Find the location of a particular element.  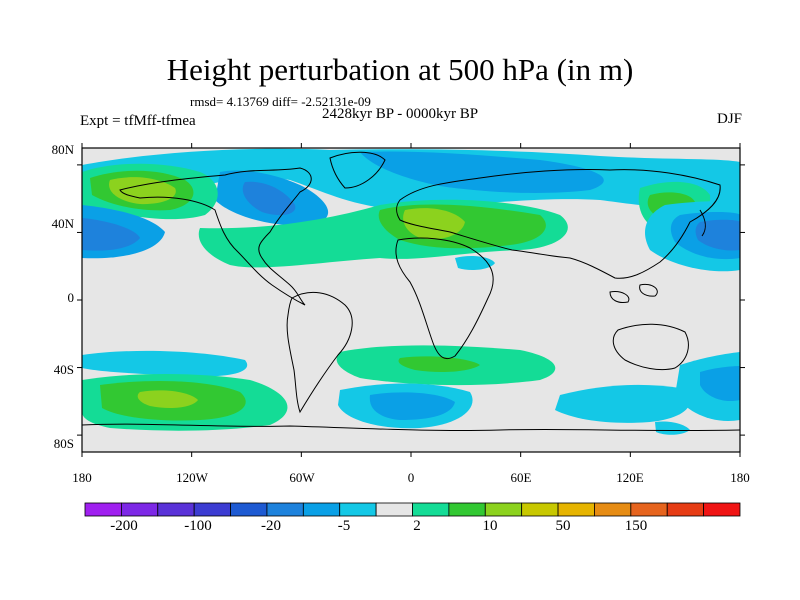

lon-label: 60E is located at coordinates (521, 477).